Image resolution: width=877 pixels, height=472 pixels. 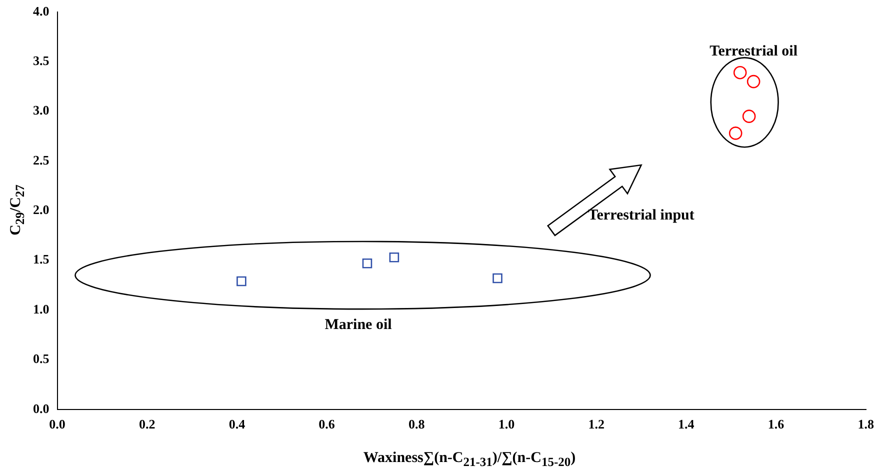 What do you see at coordinates (41, 358) in the screenshot?
I see `y-tick-label: 0.5` at bounding box center [41, 358].